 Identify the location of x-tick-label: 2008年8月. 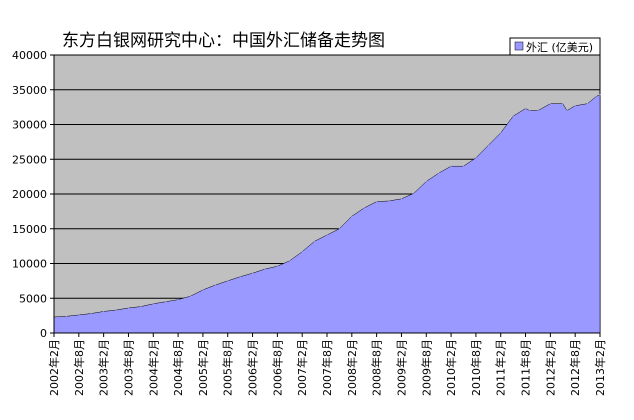
(377, 367).